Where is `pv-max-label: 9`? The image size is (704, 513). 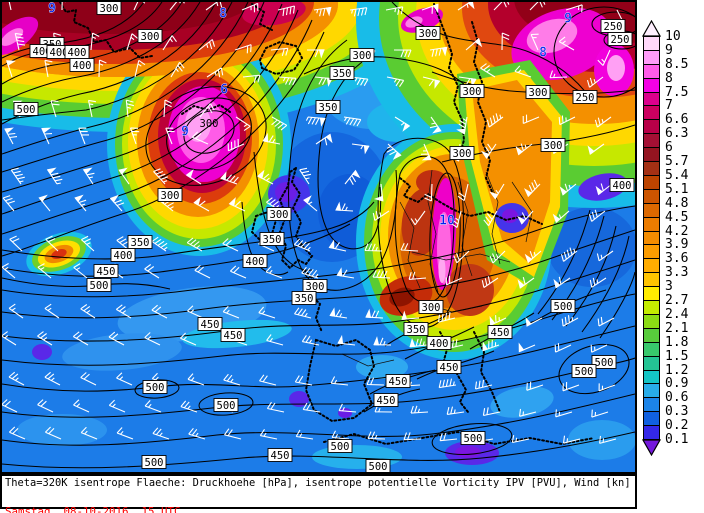
pv-max-label: 9 is located at coordinates (568, 19).